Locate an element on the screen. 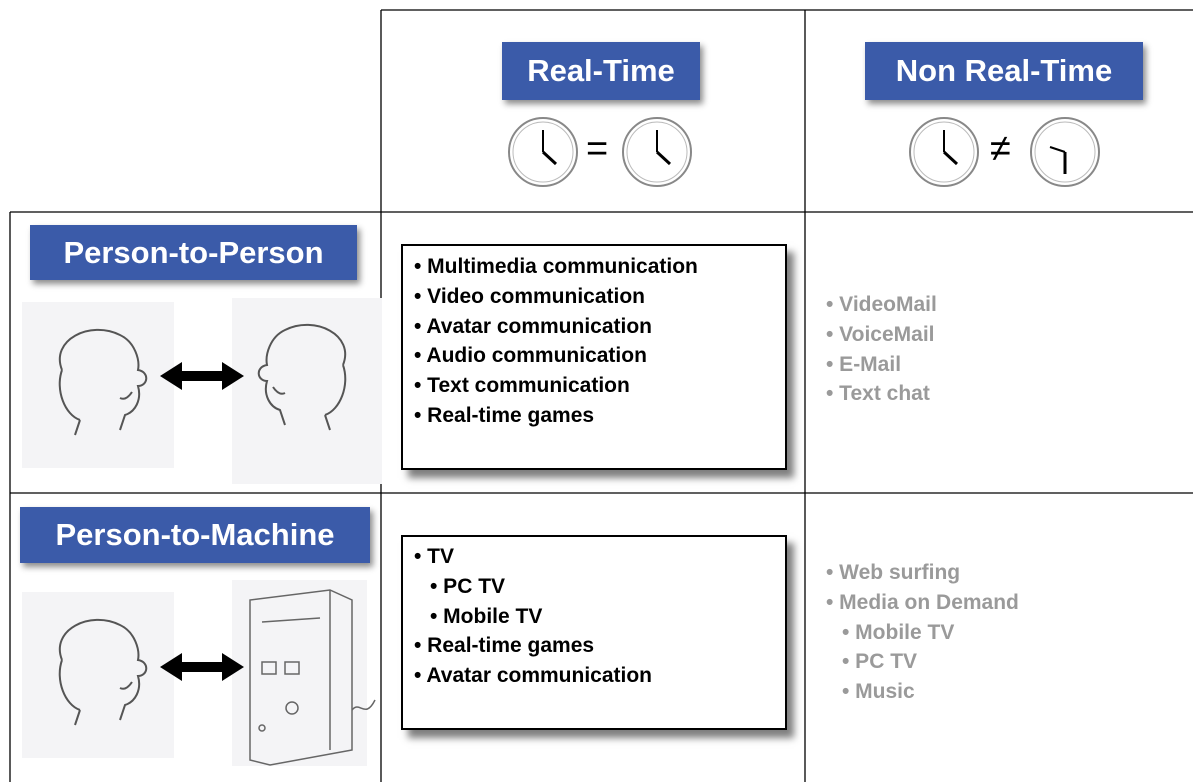  arrows is located at coordinates (202, 521).